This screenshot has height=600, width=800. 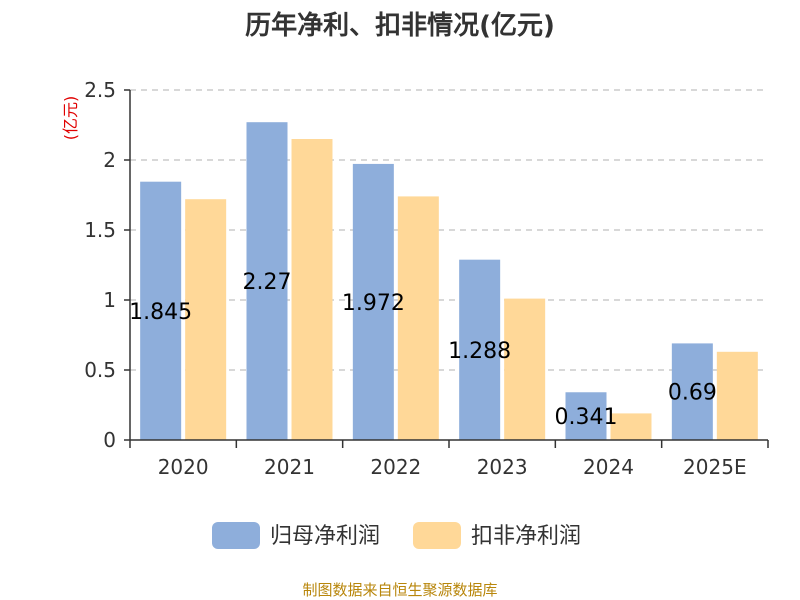 I want to click on data-label: 1.288, so click(x=479, y=351).